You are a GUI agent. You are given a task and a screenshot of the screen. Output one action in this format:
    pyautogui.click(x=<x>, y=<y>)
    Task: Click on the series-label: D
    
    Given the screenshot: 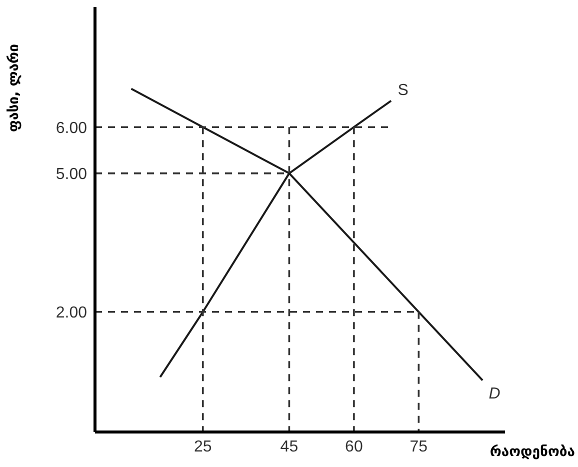 What is the action you would take?
    pyautogui.click(x=494, y=393)
    